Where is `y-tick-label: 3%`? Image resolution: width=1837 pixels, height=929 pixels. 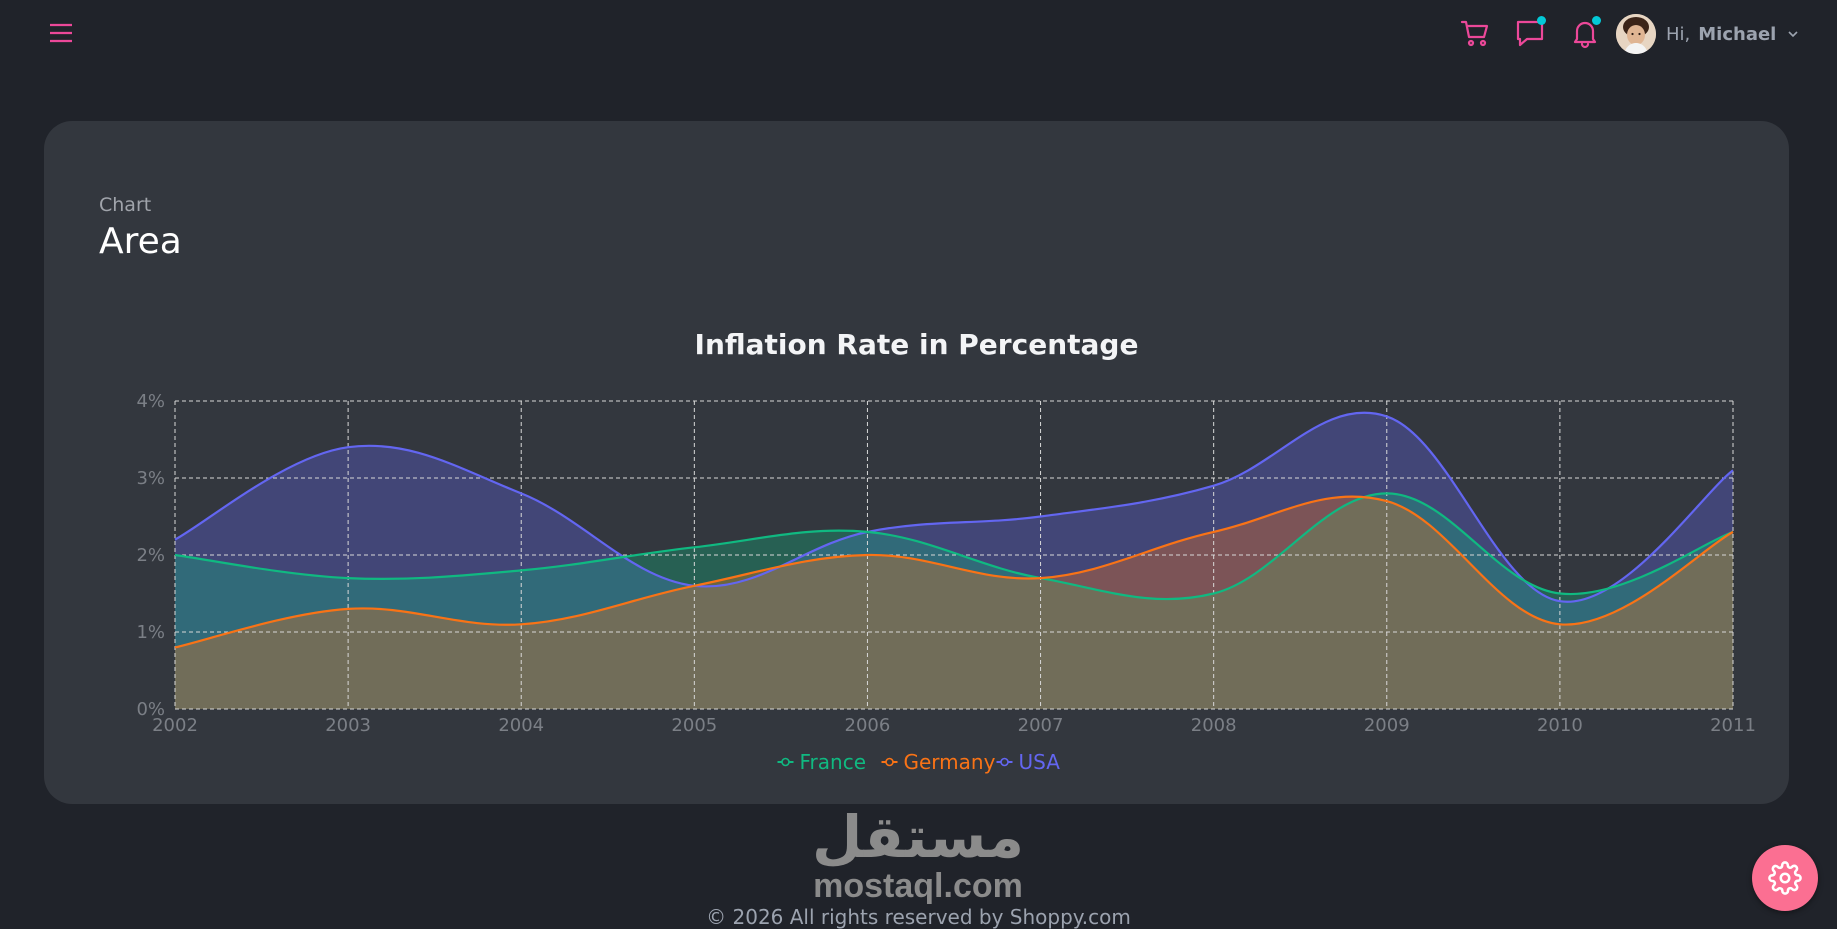
y-tick-label: 3% is located at coordinates (150, 478).